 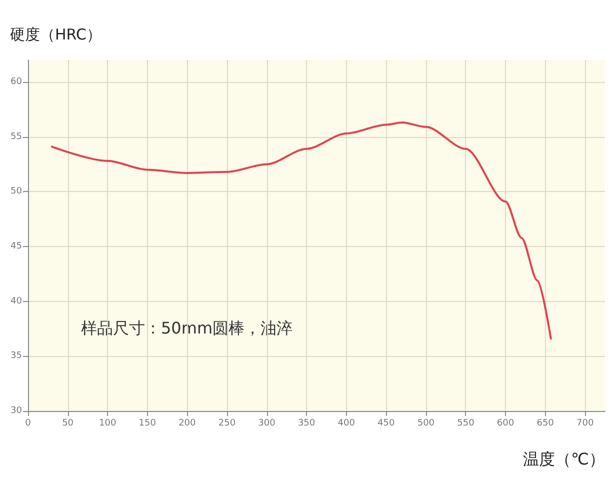 What do you see at coordinates (227, 423) in the screenshot?
I see `x-tick-label: 250` at bounding box center [227, 423].